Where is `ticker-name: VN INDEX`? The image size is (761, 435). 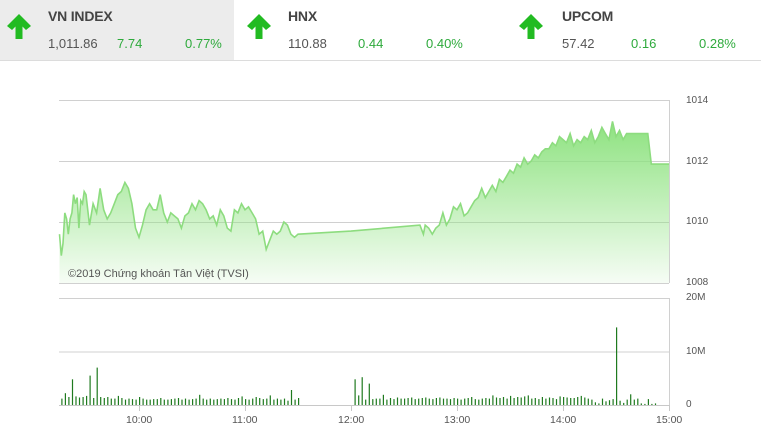 ticker-name: VN INDEX is located at coordinates (80, 16).